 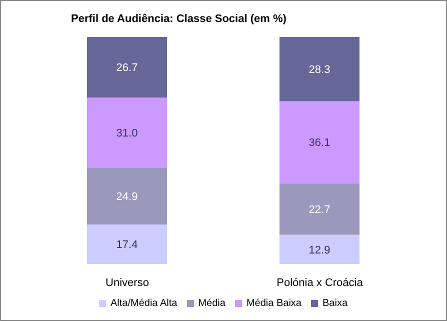 I want to click on data-label: 26.7, so click(x=127, y=68).